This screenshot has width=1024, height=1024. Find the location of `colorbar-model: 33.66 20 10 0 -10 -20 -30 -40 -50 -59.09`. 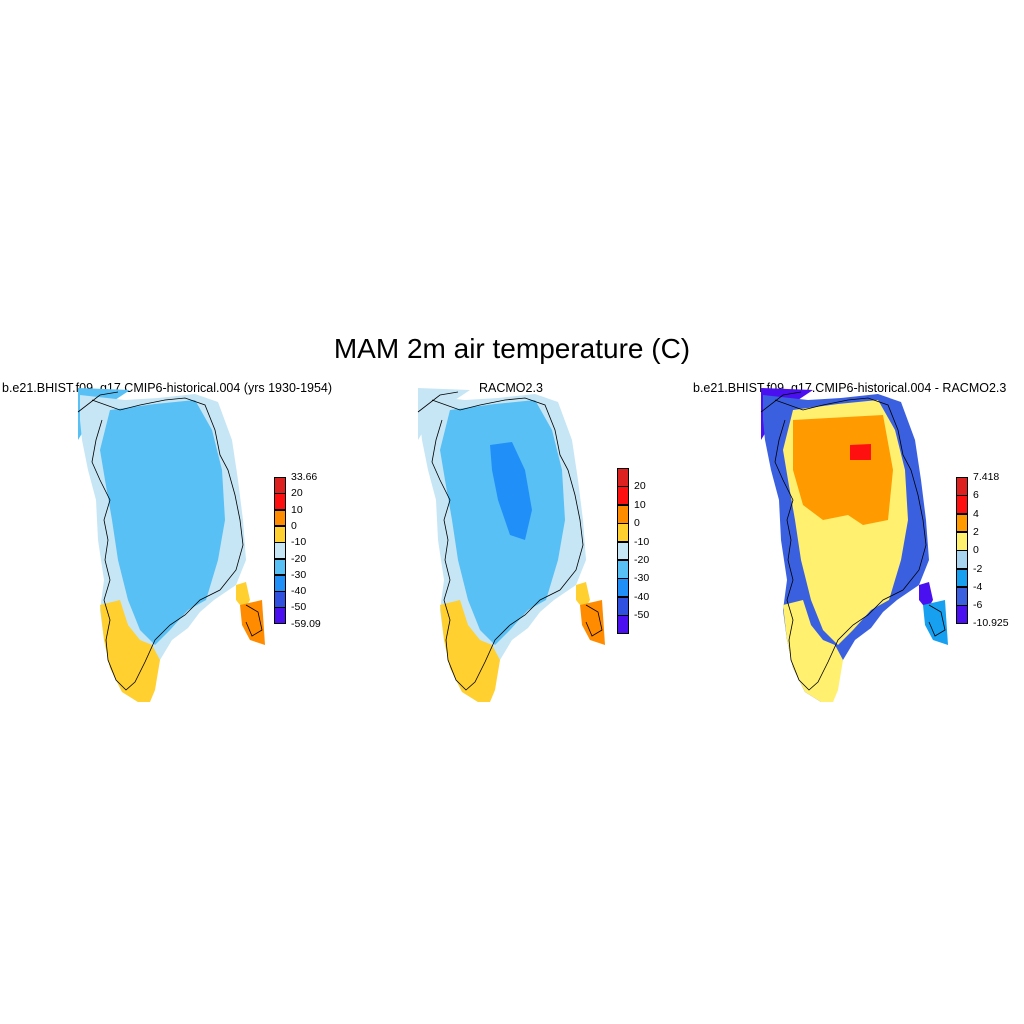

colorbar-model: 33.66 20 10 0 -10 -20 -30 -40 -50 -59.09 is located at coordinates (297, 550).